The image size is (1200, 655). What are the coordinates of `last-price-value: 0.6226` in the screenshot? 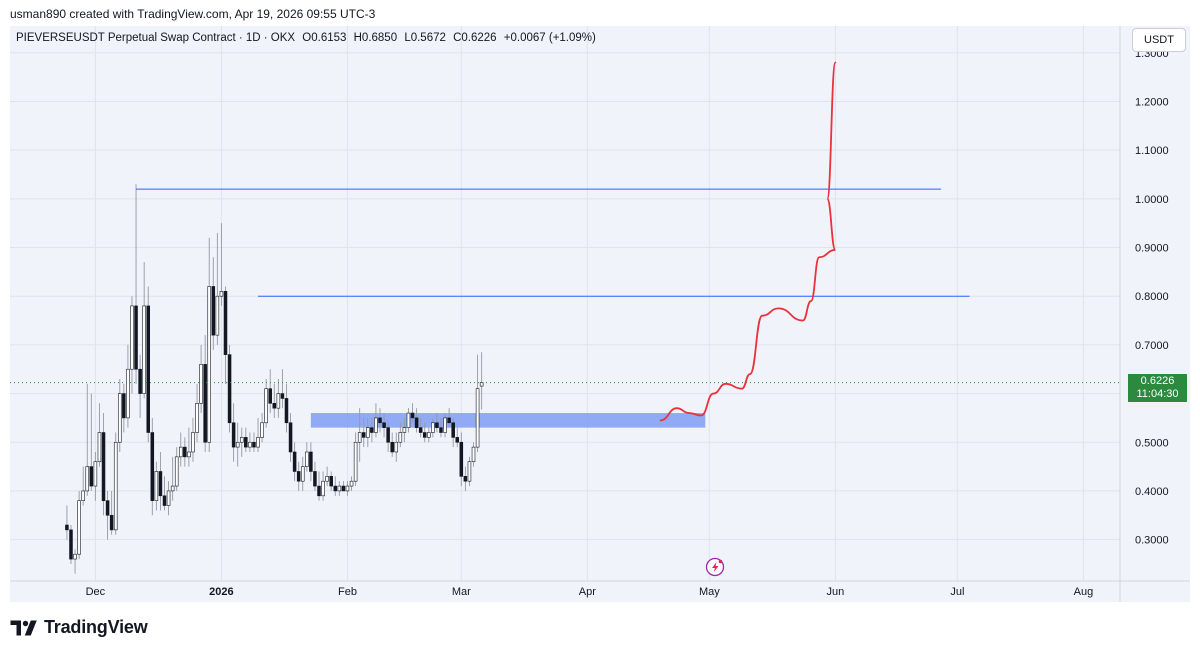 It's located at (1157, 381).